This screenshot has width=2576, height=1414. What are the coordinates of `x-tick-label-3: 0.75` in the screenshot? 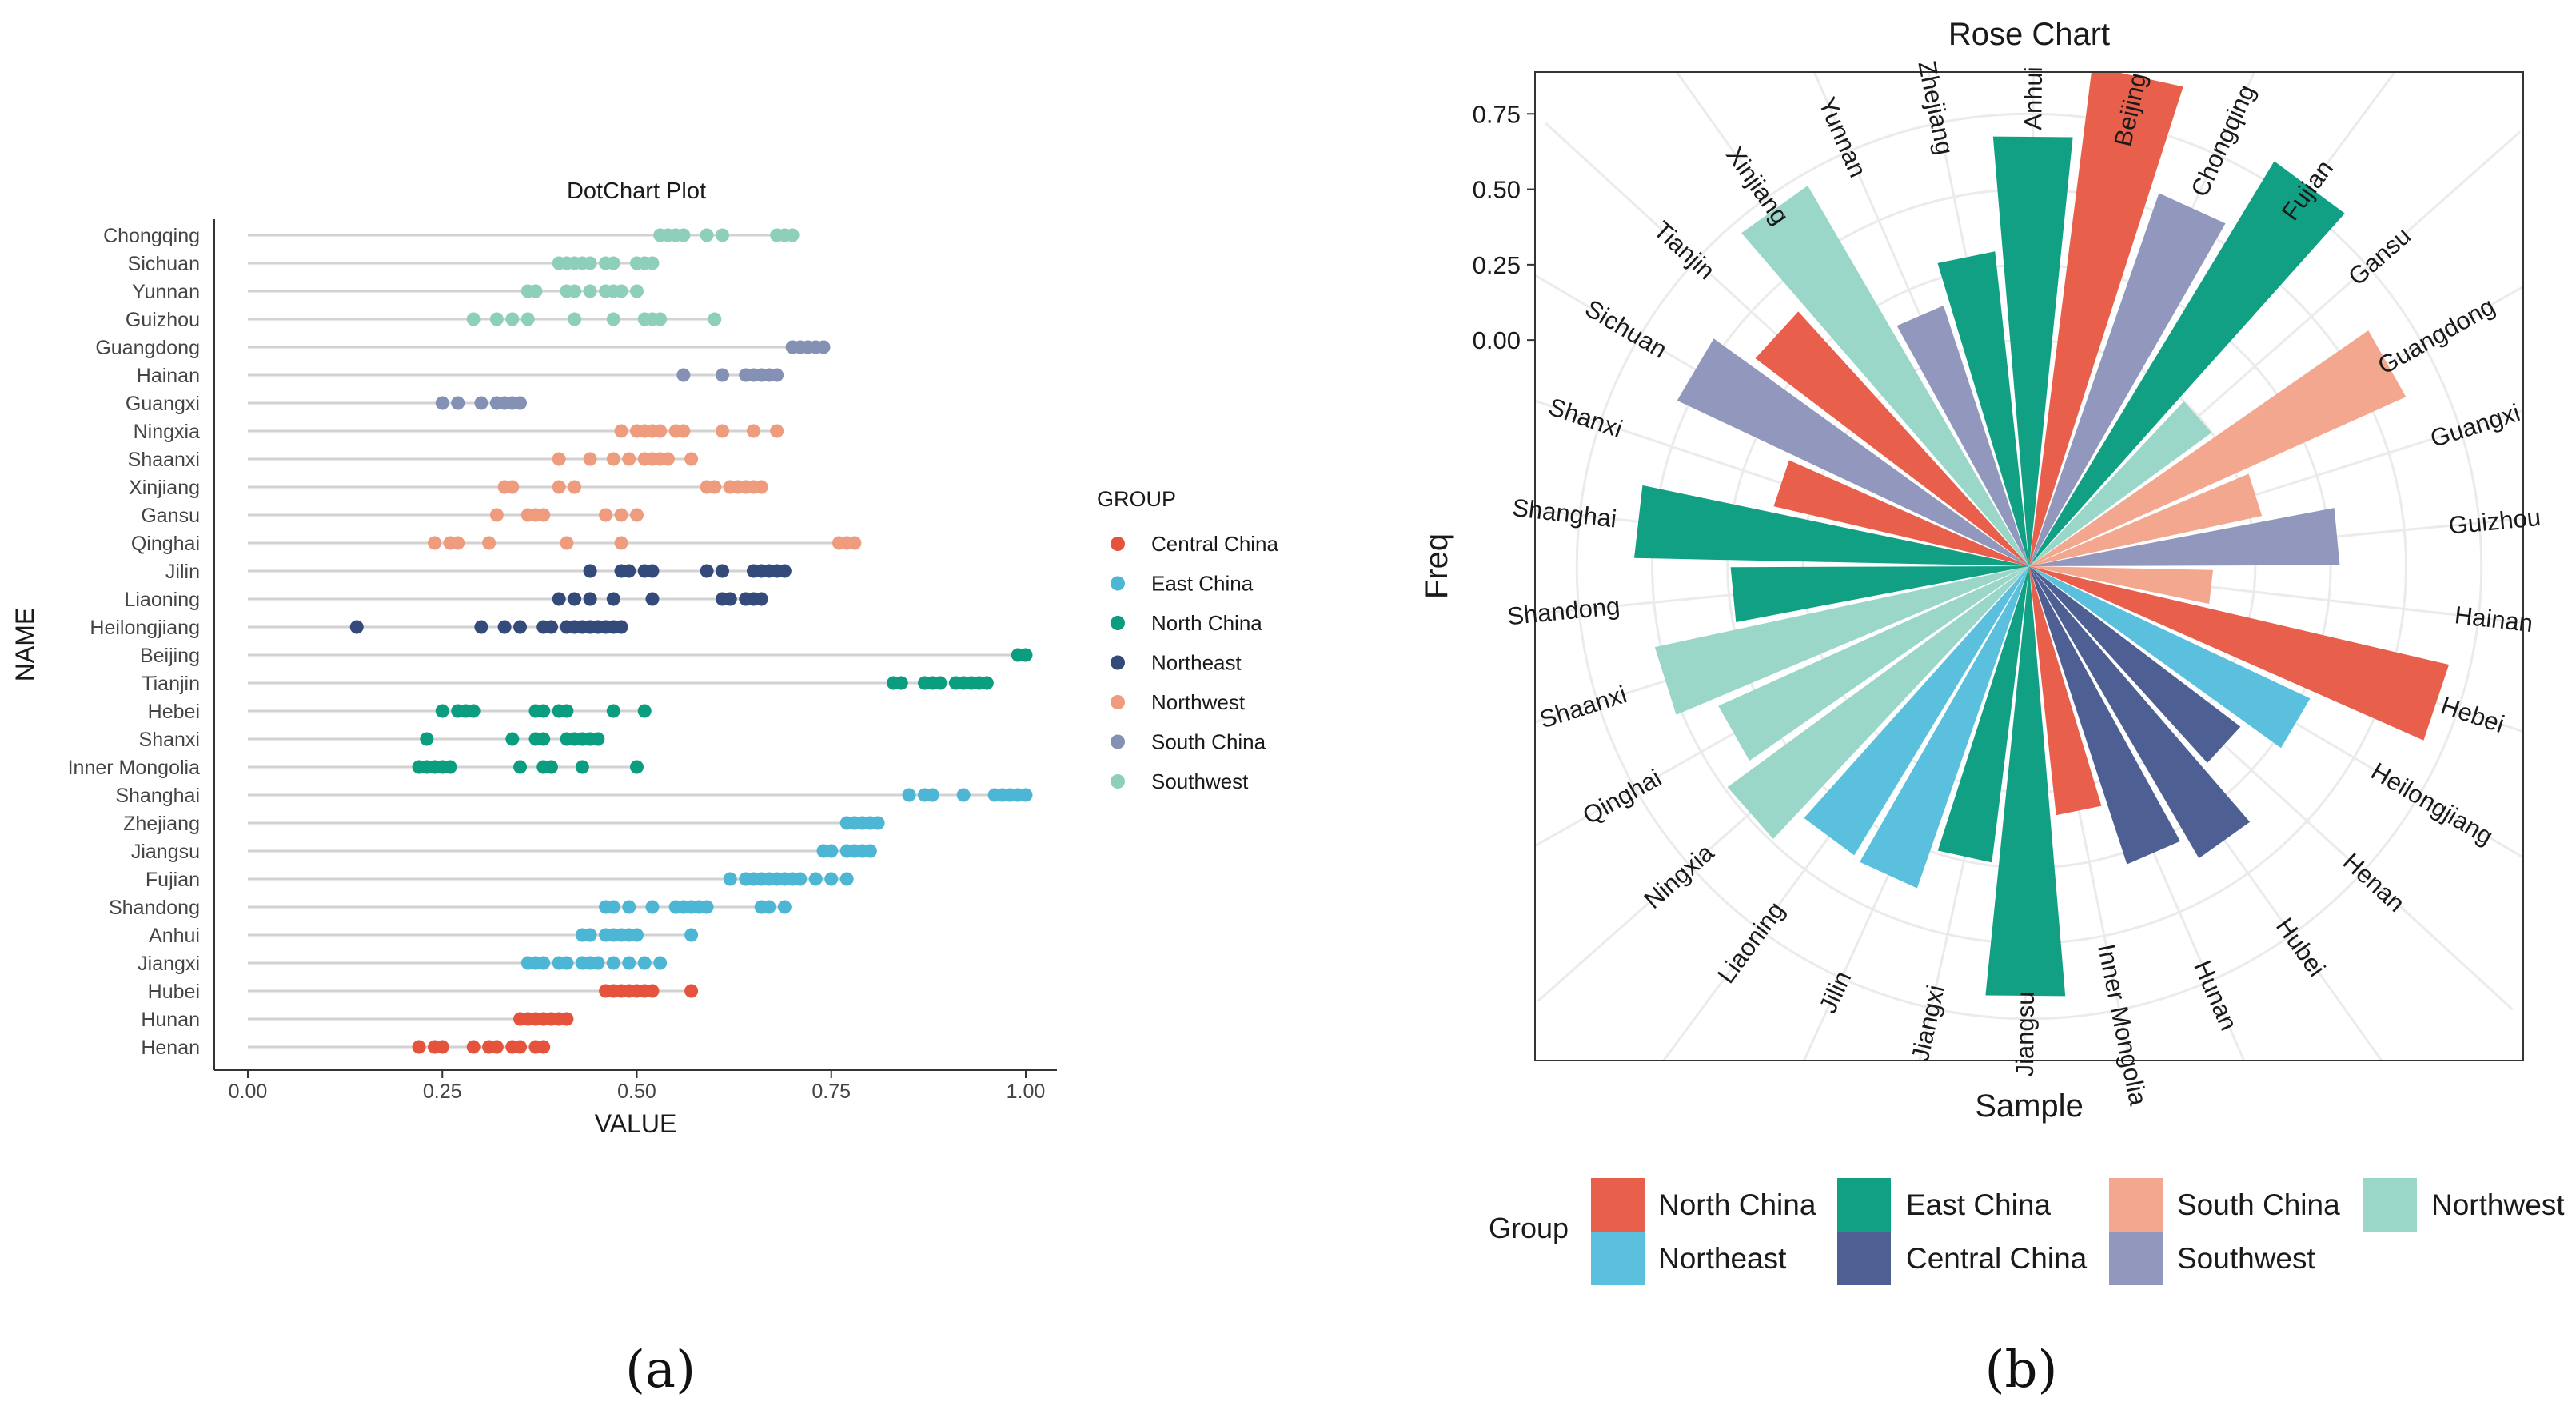 It's located at (831, 1091).